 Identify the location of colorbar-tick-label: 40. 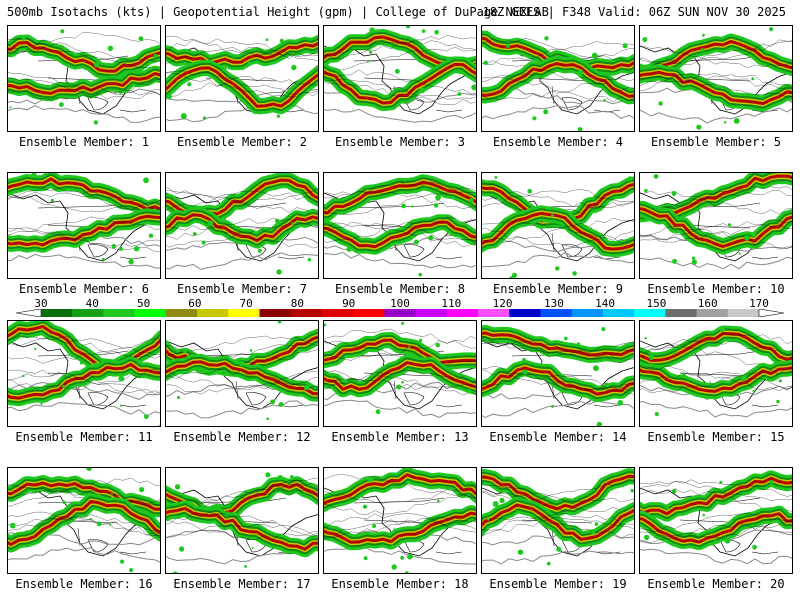
(92, 303).